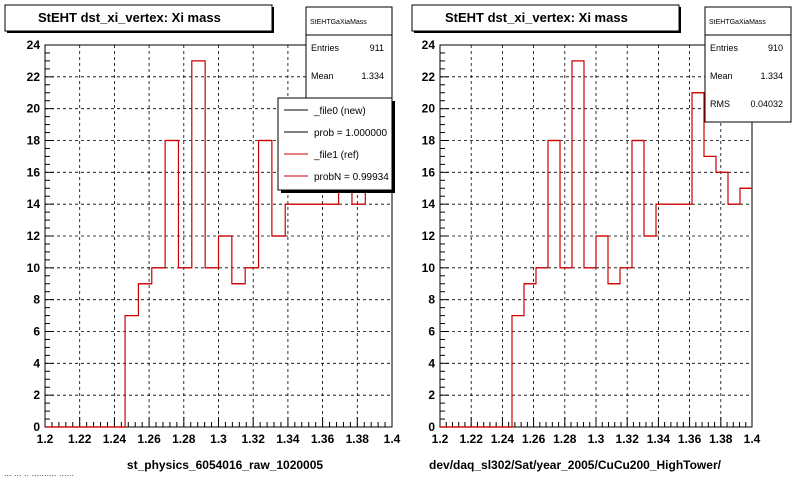  I want to click on x-axis-label: st_physics_6054016_raw_1020005, so click(225, 465).